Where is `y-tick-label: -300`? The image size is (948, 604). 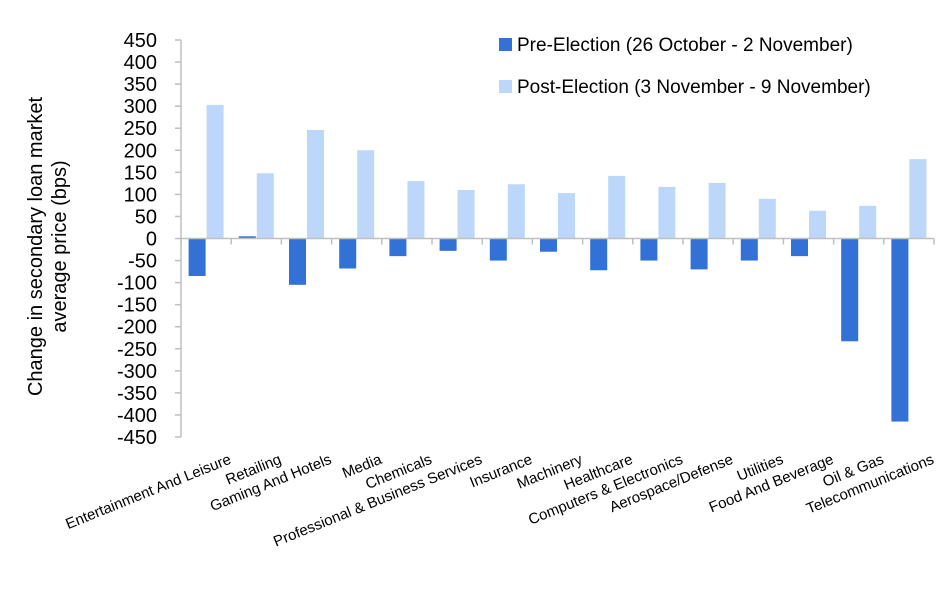
y-tick-label: -300 is located at coordinates (137, 372).